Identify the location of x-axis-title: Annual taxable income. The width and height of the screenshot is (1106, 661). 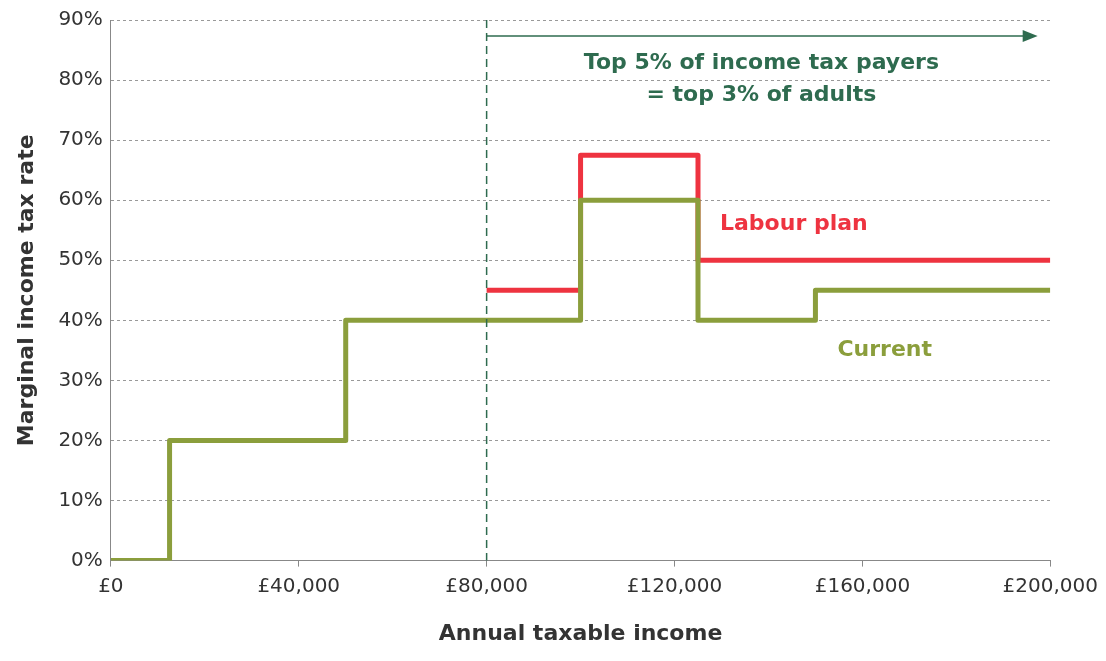
(580, 632).